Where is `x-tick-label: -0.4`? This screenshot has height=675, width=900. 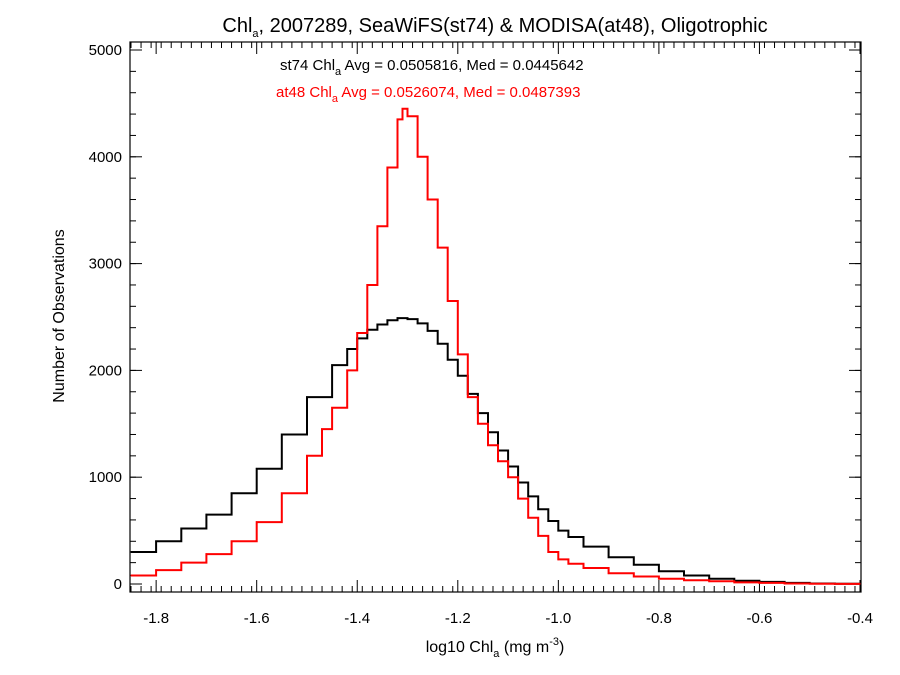 x-tick-label: -0.4 is located at coordinates (860, 618).